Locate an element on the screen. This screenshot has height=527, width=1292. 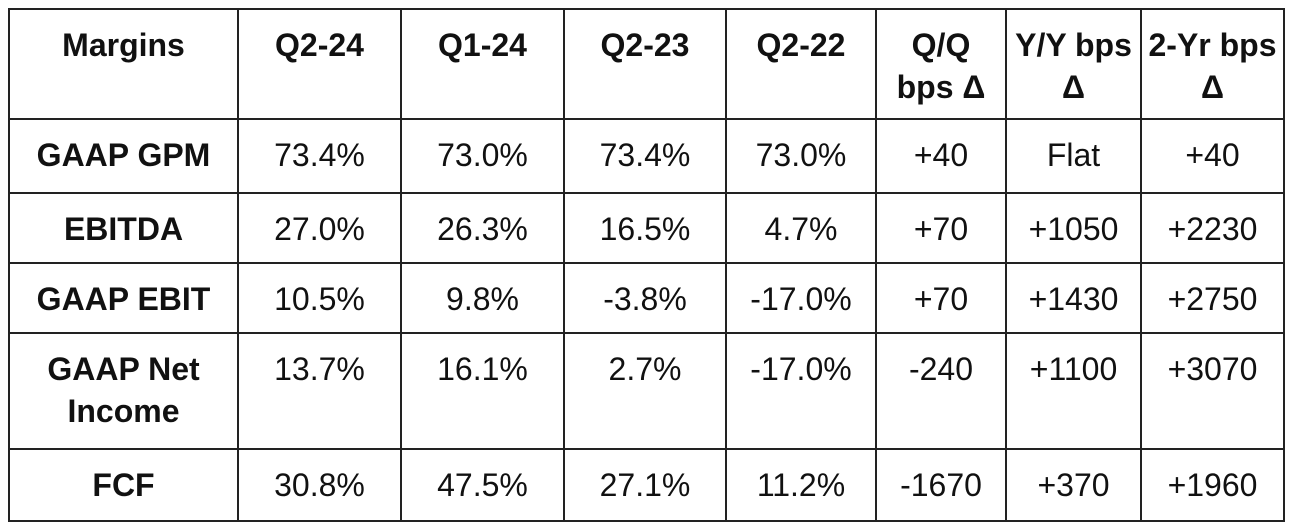
cell: 10.5% is located at coordinates (319, 298).